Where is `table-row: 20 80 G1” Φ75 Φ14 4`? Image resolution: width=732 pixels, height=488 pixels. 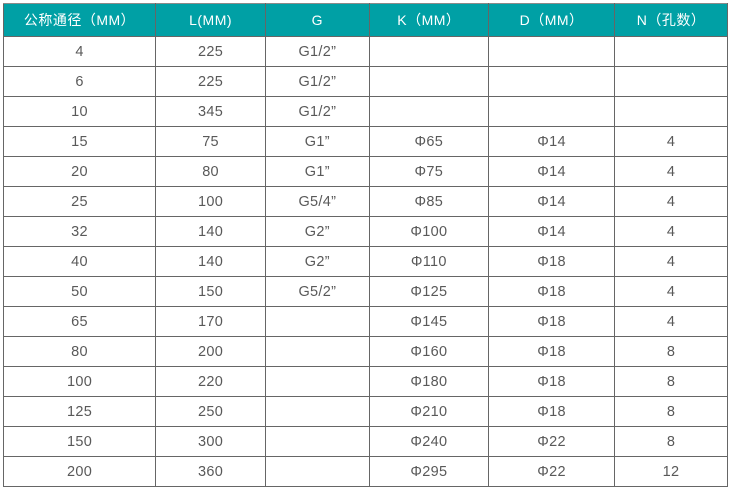 table-row: 20 80 G1” Φ75 Φ14 4 is located at coordinates (365, 171).